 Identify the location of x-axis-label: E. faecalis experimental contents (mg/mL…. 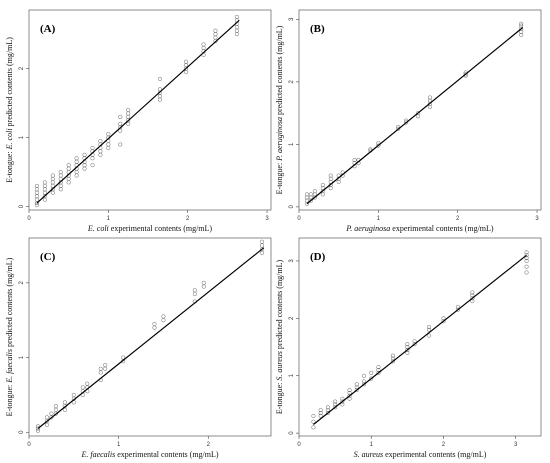
(149, 454).